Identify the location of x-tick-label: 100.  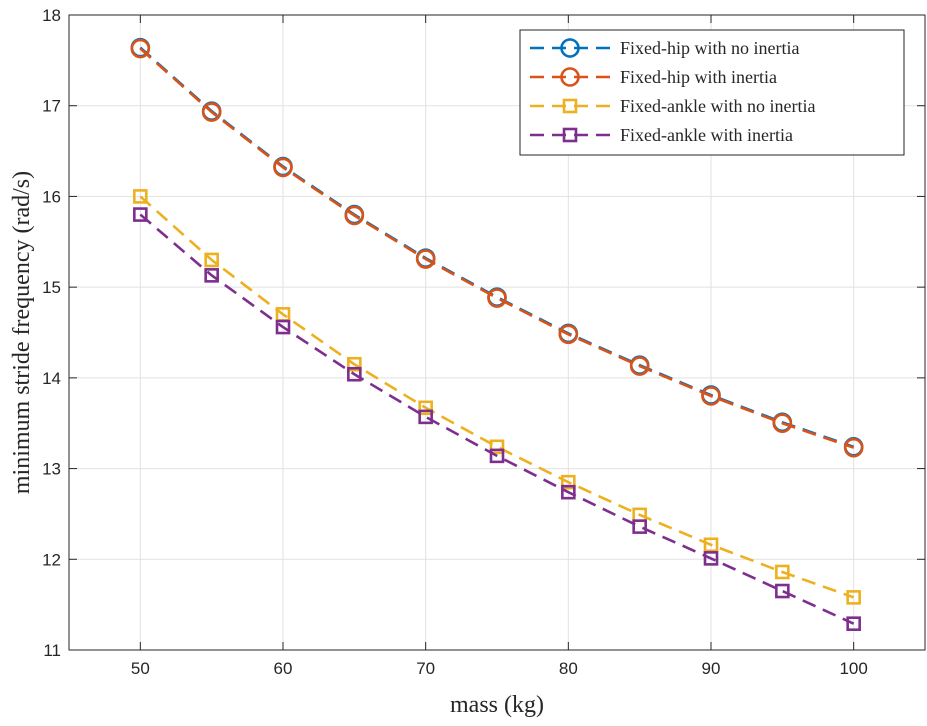
(853, 668).